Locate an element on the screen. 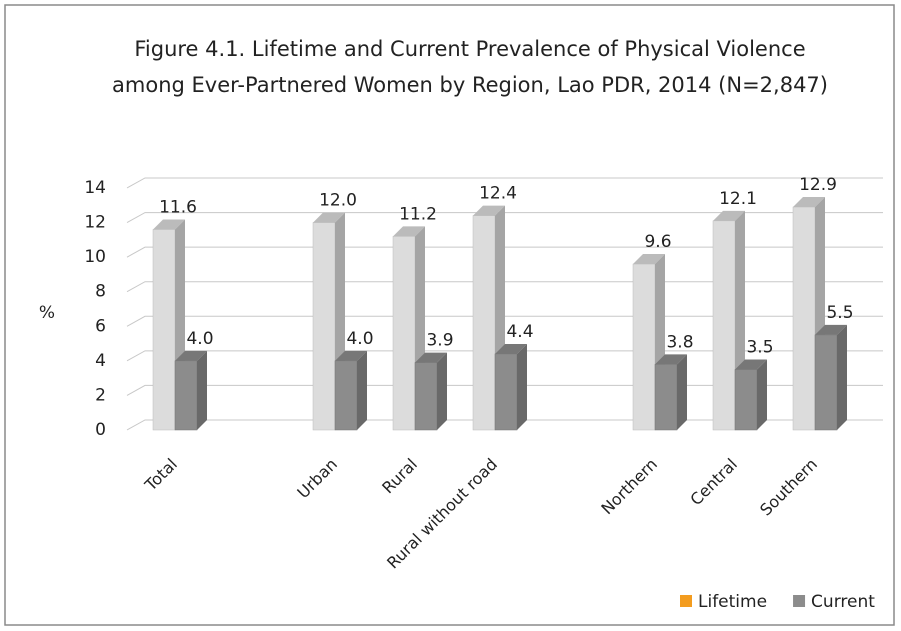  y-axis-label: % is located at coordinates (47, 313).